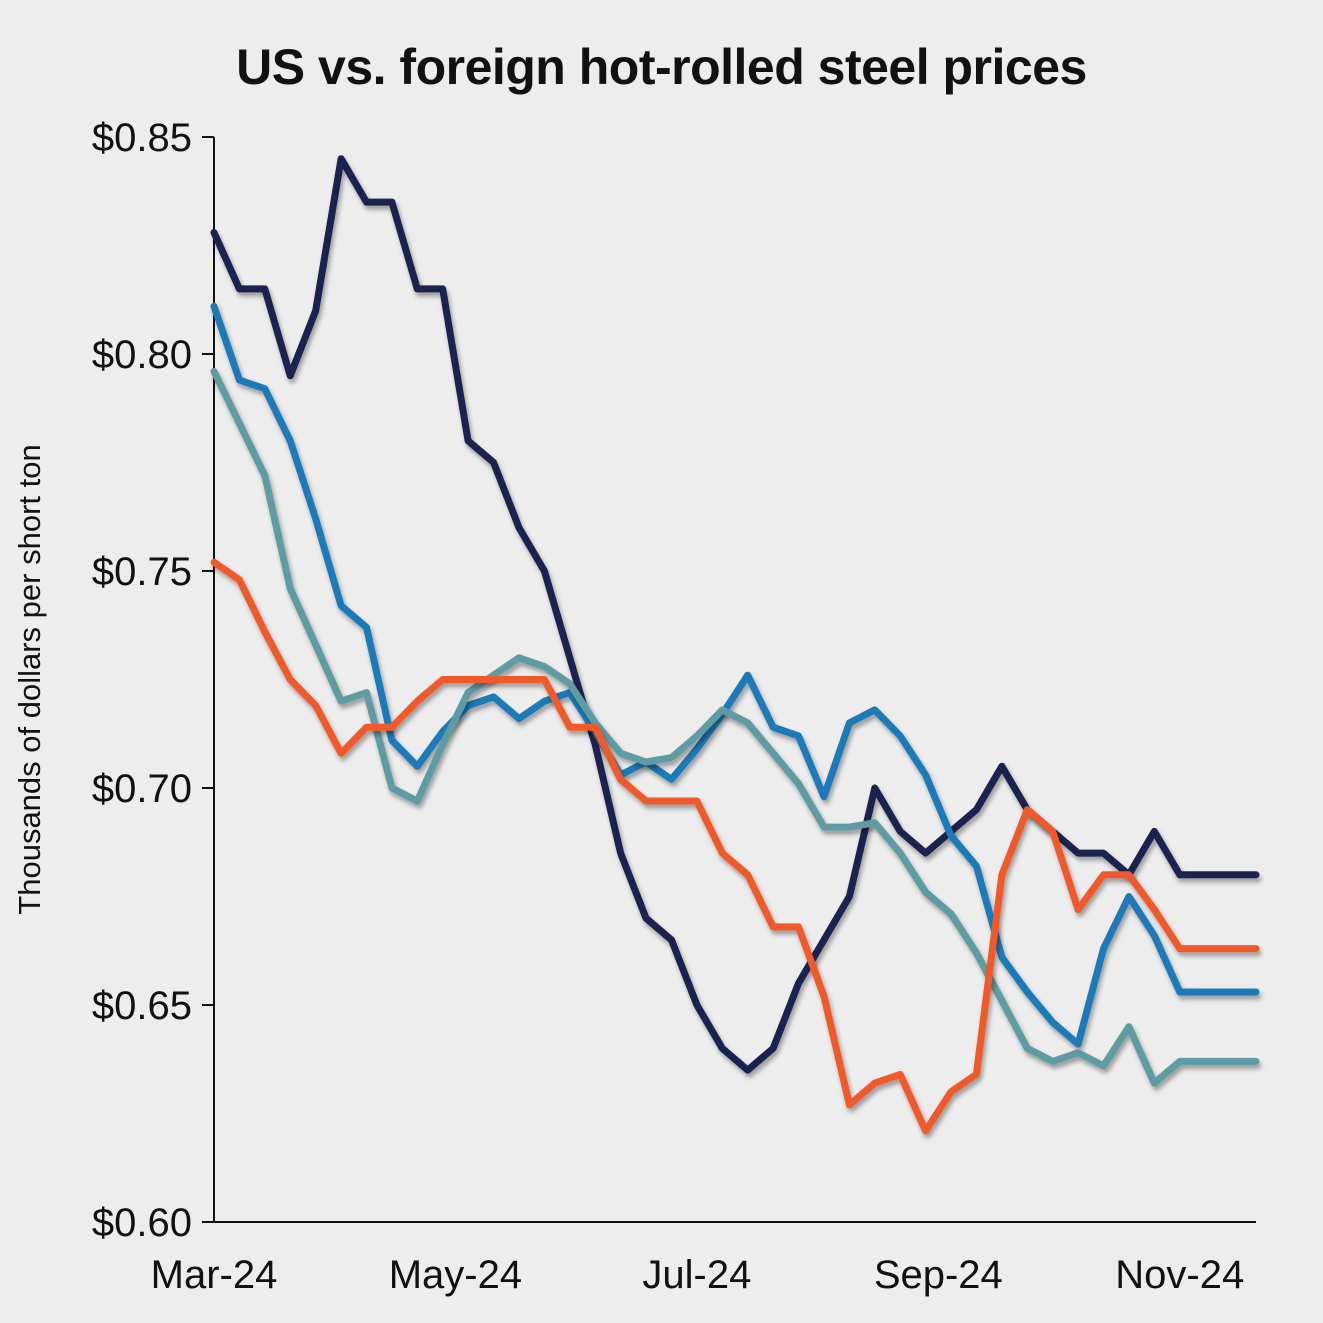 This screenshot has height=1323, width=1323. What do you see at coordinates (214, 1275) in the screenshot?
I see `x-tick-label: Mar-24` at bounding box center [214, 1275].